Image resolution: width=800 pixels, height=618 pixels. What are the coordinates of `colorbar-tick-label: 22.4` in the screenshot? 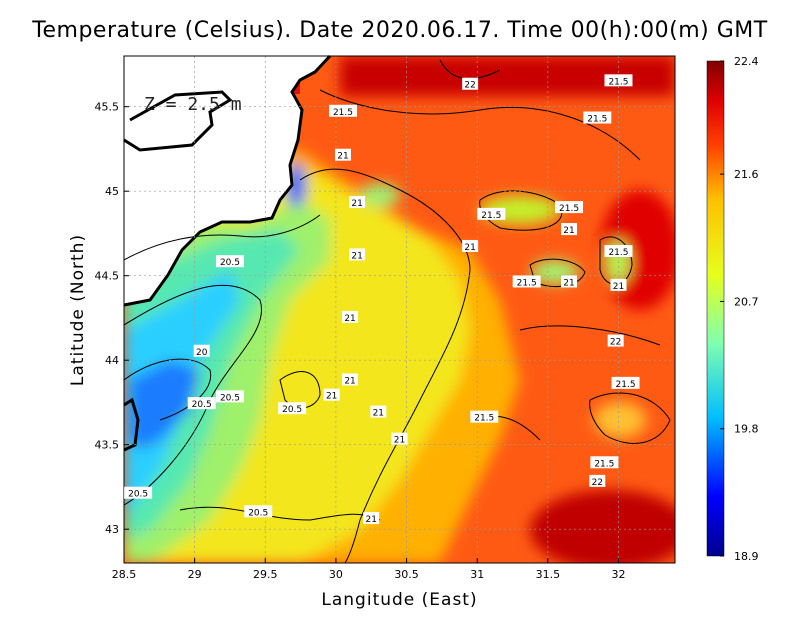 It's located at (746, 61).